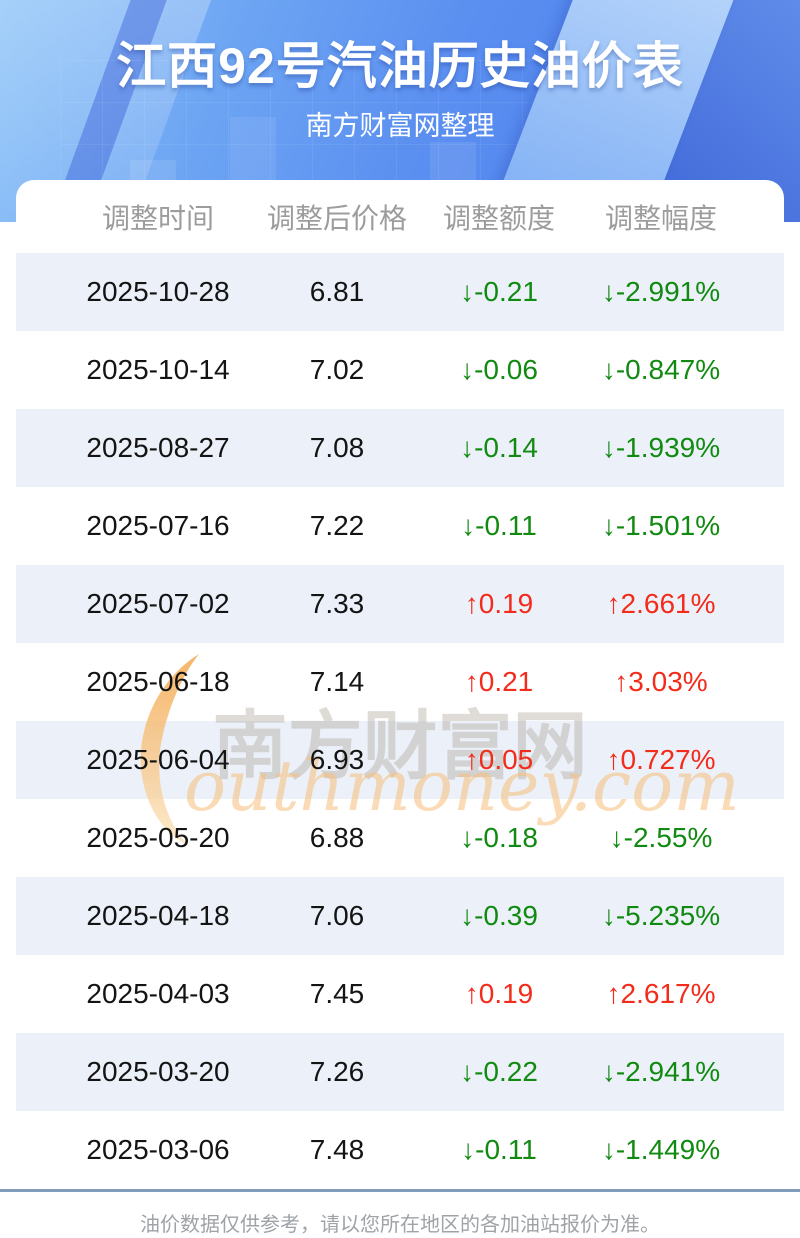 This screenshot has height=1238, width=800. What do you see at coordinates (158, 681) in the screenshot?
I see `cell-adjust-date: 2025-06-18` at bounding box center [158, 681].